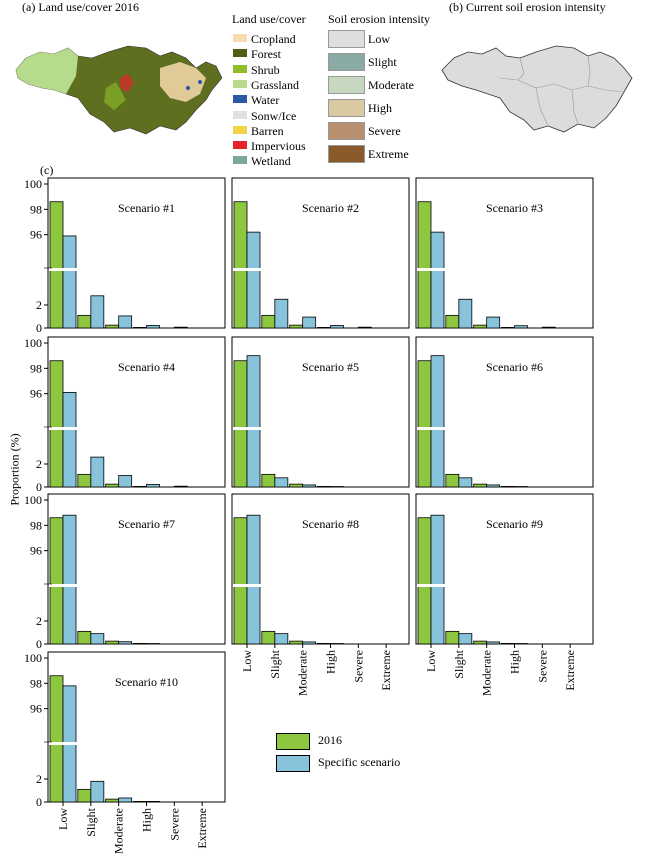  I want to click on land-use-label: Shrub, so click(265, 69).